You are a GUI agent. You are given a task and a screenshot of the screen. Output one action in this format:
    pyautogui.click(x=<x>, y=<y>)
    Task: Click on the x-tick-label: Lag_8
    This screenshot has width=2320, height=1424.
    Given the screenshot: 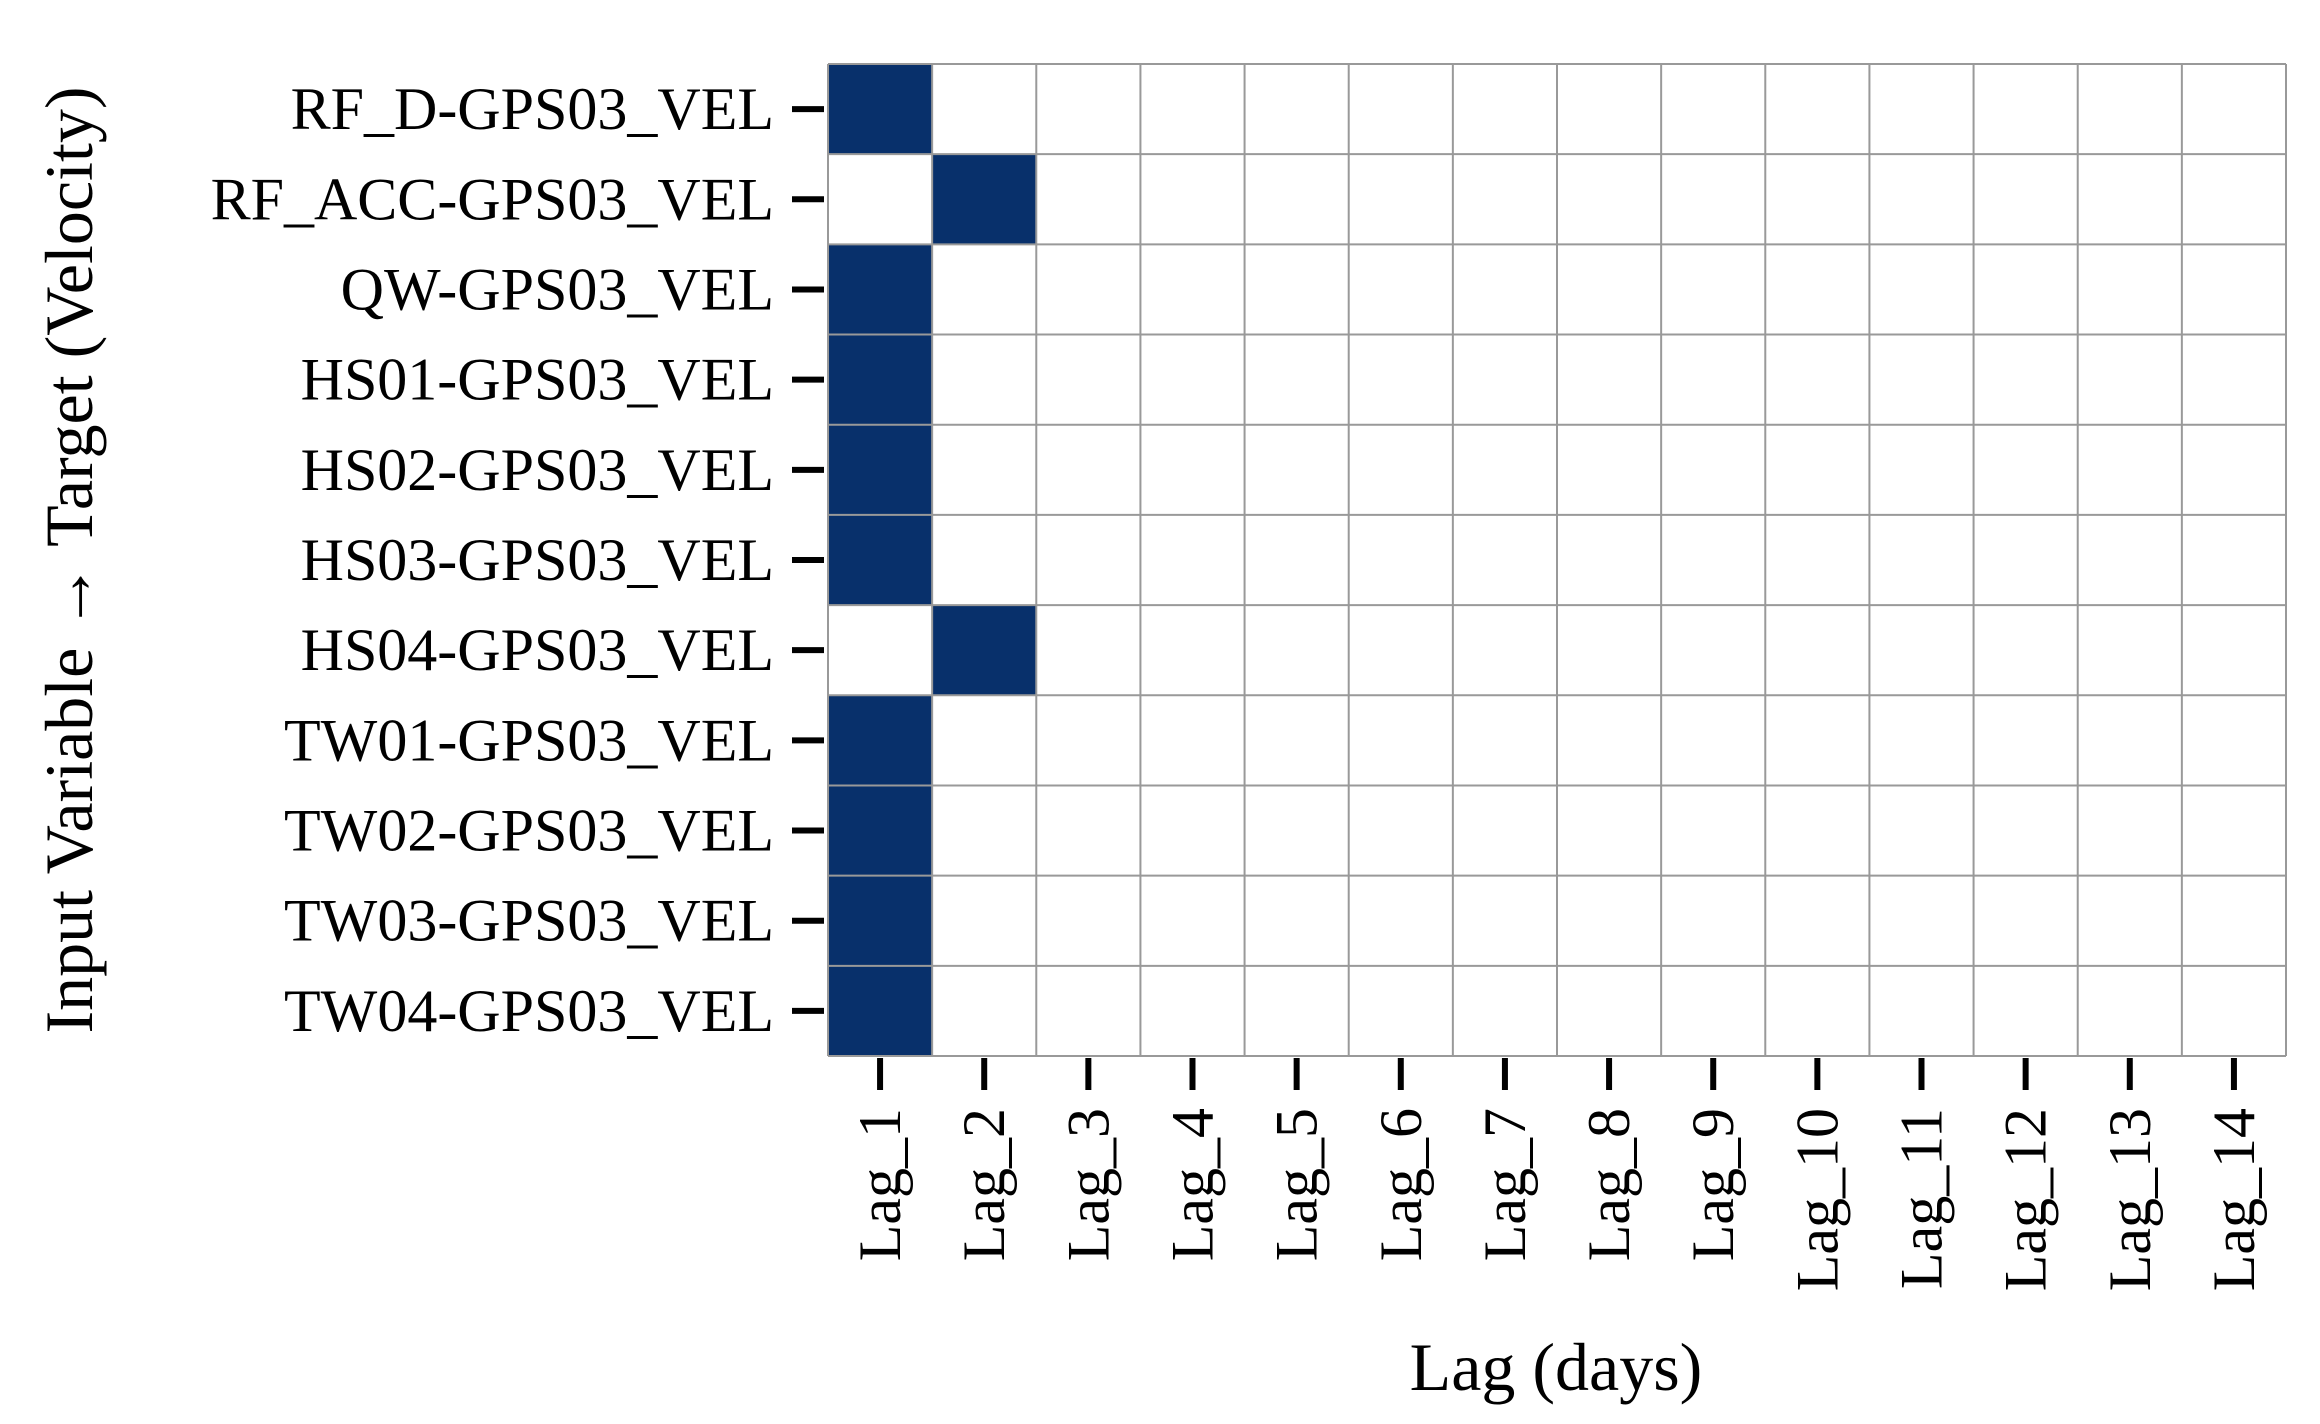 What is the action you would take?
    pyautogui.click(x=1609, y=1184)
    